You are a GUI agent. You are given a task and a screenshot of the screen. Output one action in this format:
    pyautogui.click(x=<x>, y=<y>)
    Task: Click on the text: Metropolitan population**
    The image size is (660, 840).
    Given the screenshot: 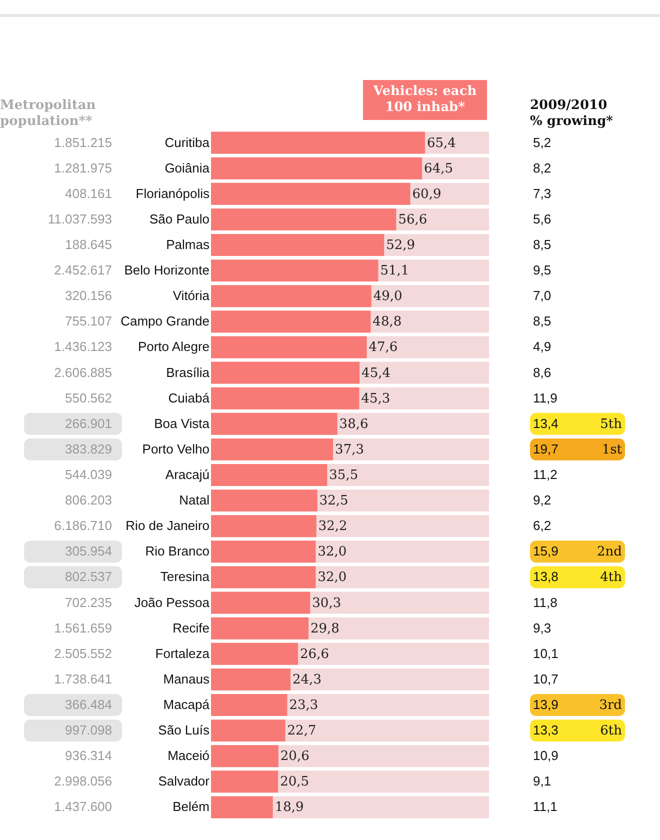 What is the action you would take?
    pyautogui.click(x=48, y=114)
    